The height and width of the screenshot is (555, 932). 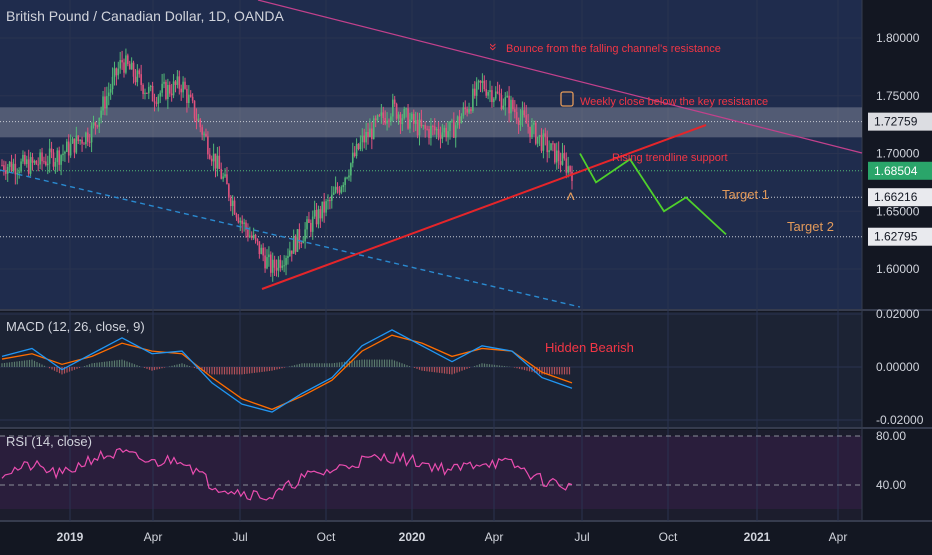 I want to click on rsi-title: RSI (14, close), so click(x=49, y=441).